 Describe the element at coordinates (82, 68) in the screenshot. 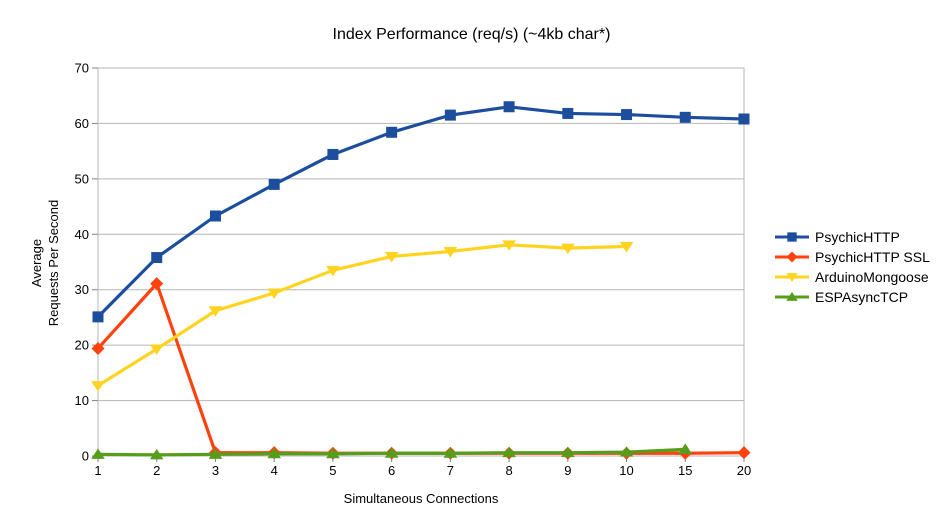

I see `y-tick-label: 70` at that location.